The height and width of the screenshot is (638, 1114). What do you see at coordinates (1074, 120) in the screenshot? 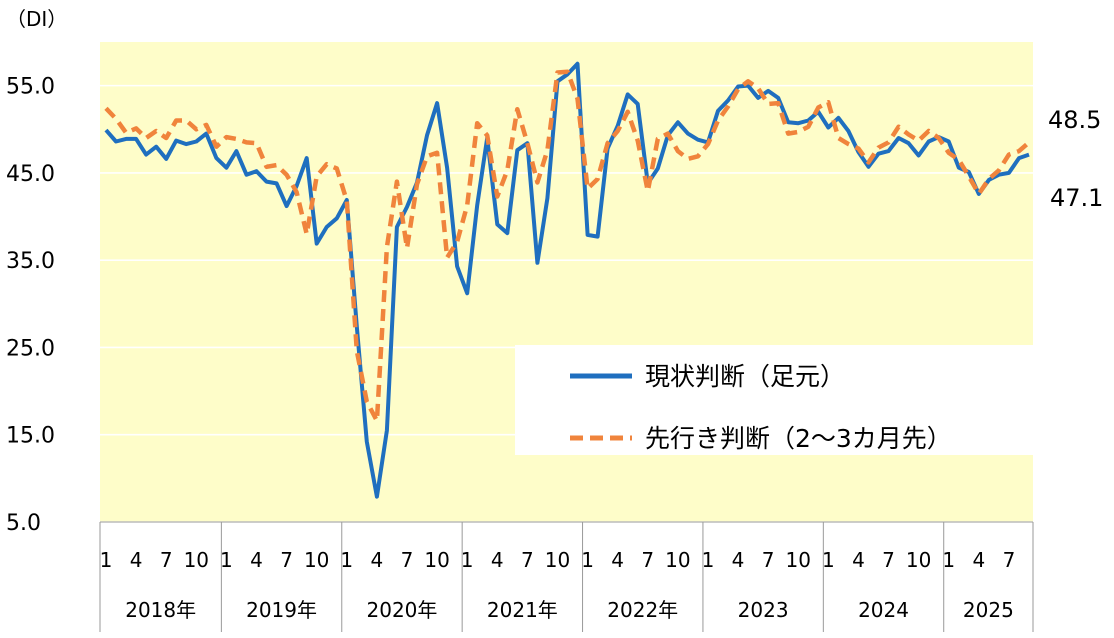
I see `end-value-label: 48.5` at bounding box center [1074, 120].